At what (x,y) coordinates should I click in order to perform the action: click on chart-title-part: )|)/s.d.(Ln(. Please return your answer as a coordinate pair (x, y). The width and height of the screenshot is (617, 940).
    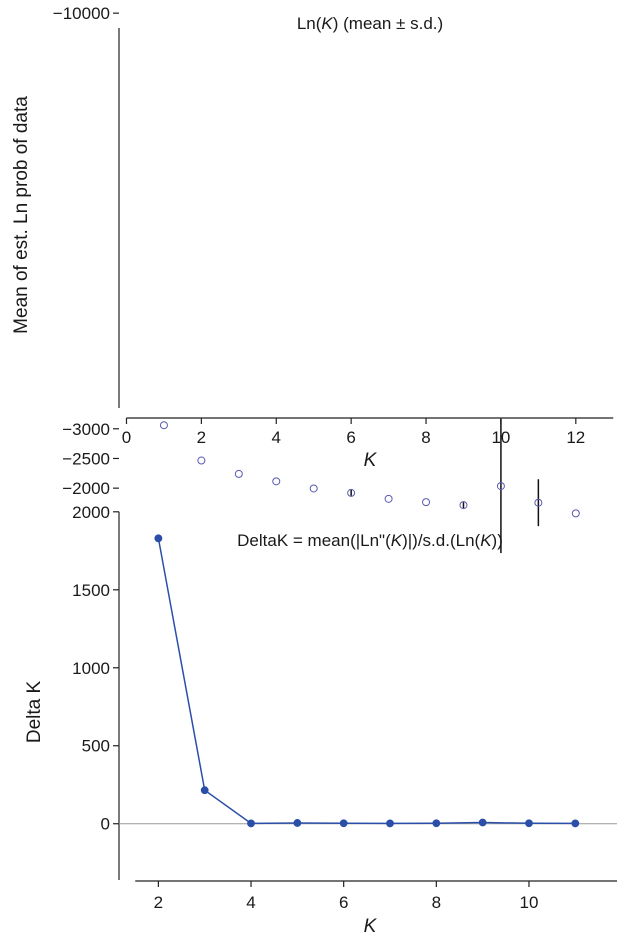
    Looking at the image, I should click on (441, 540).